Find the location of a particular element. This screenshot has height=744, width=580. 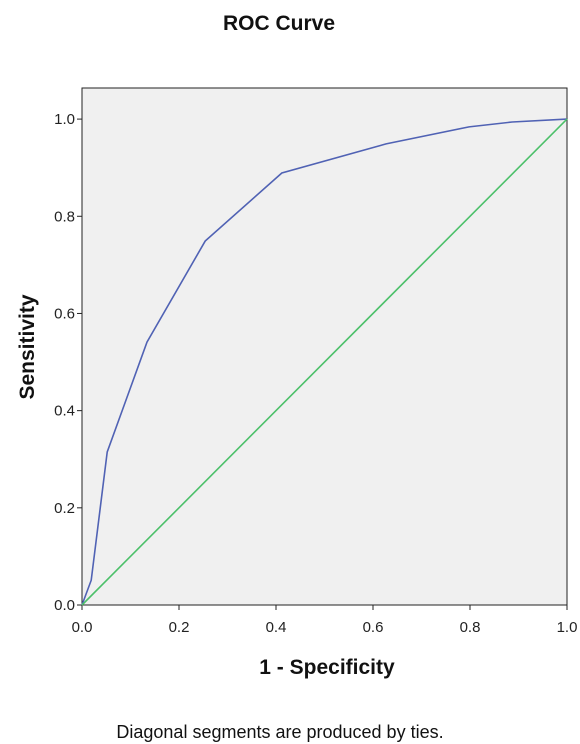

x-tick-label: 0.4 is located at coordinates (276, 627).